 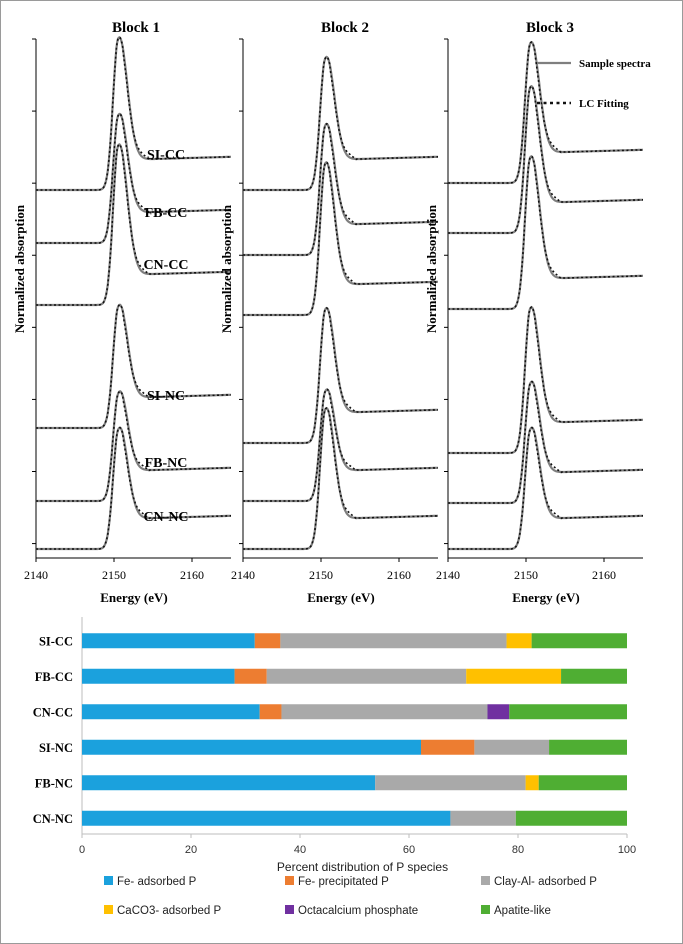 I want to click on bar-x-tick-label: 40, so click(x=300, y=850).